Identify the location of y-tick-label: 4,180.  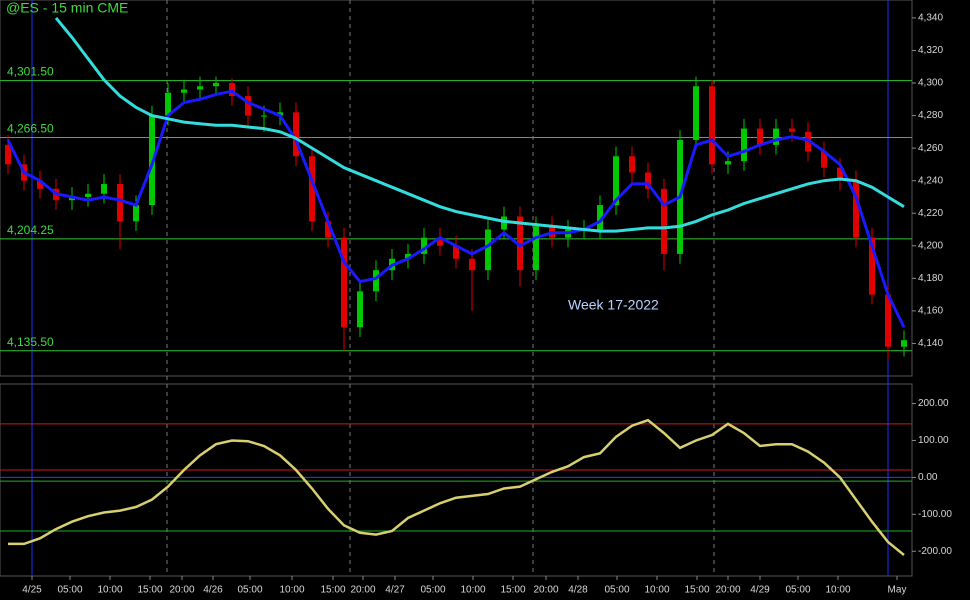
(930, 278).